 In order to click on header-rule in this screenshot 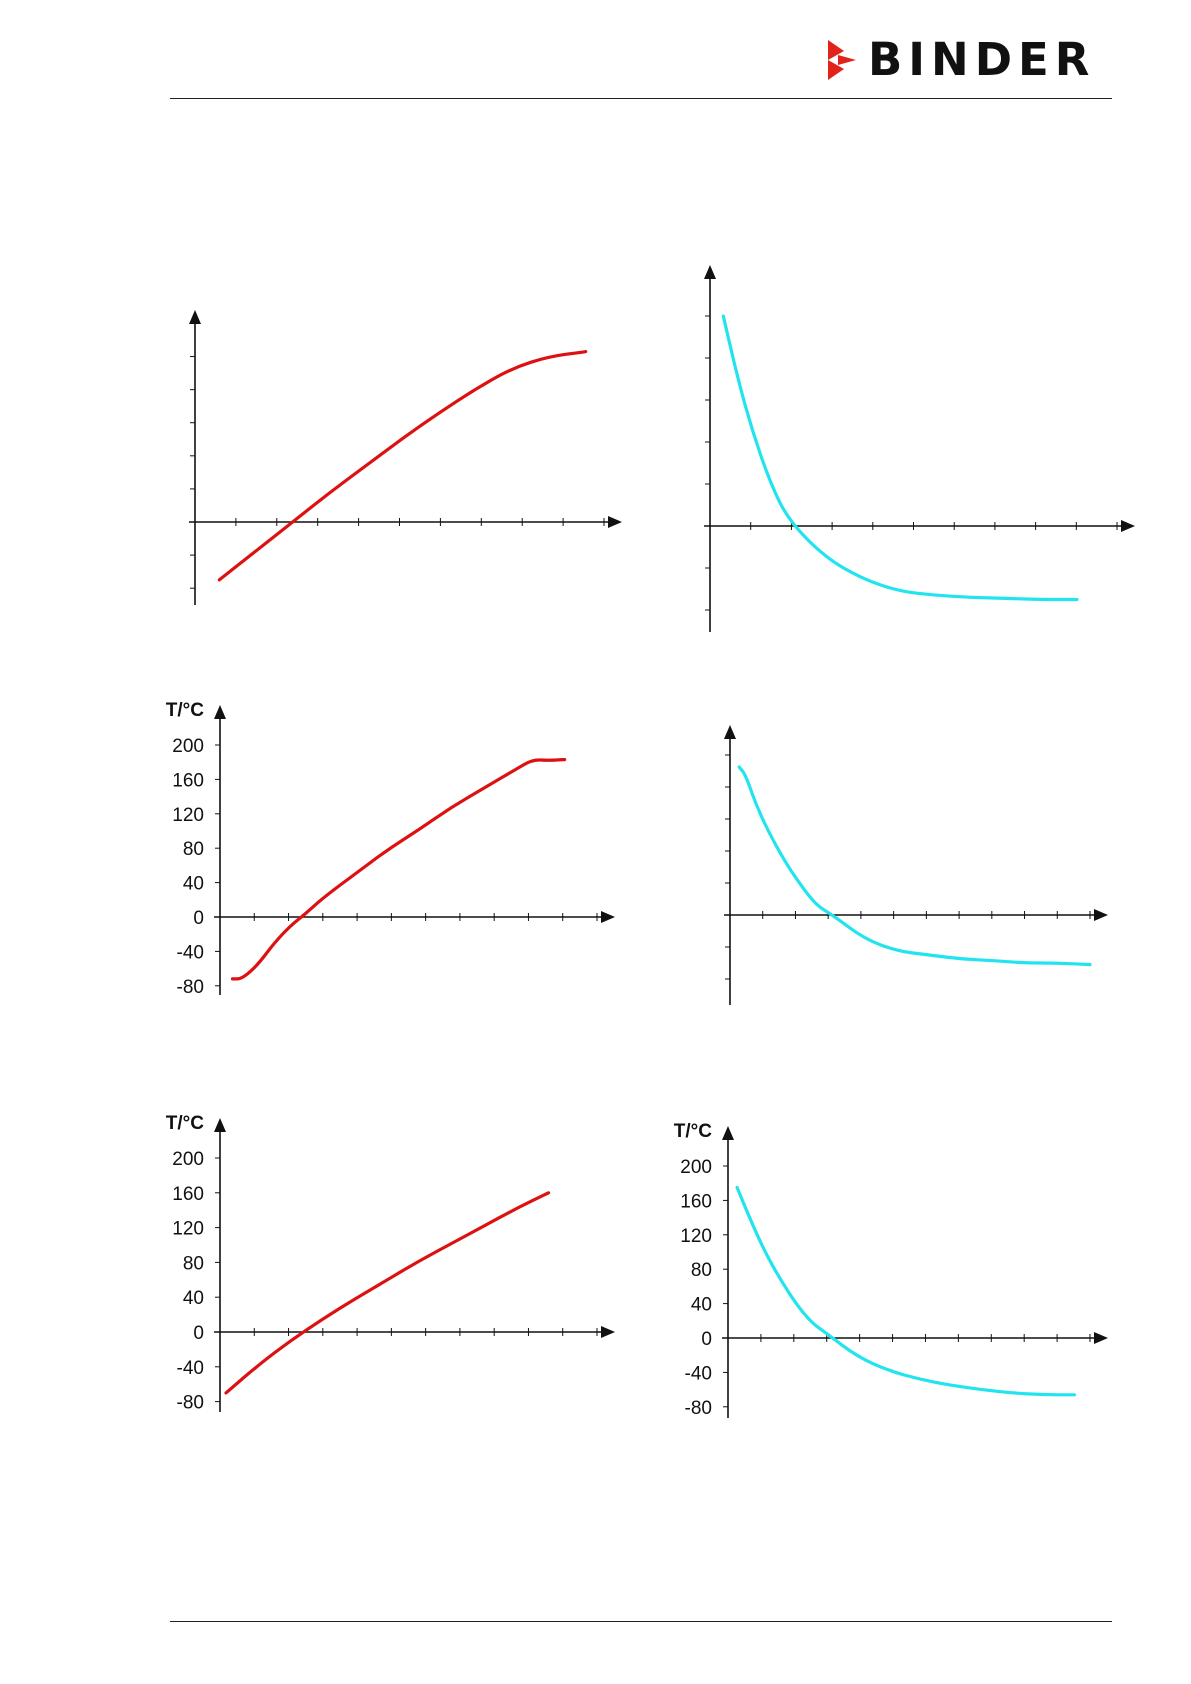, I will do `click(641, 98)`.